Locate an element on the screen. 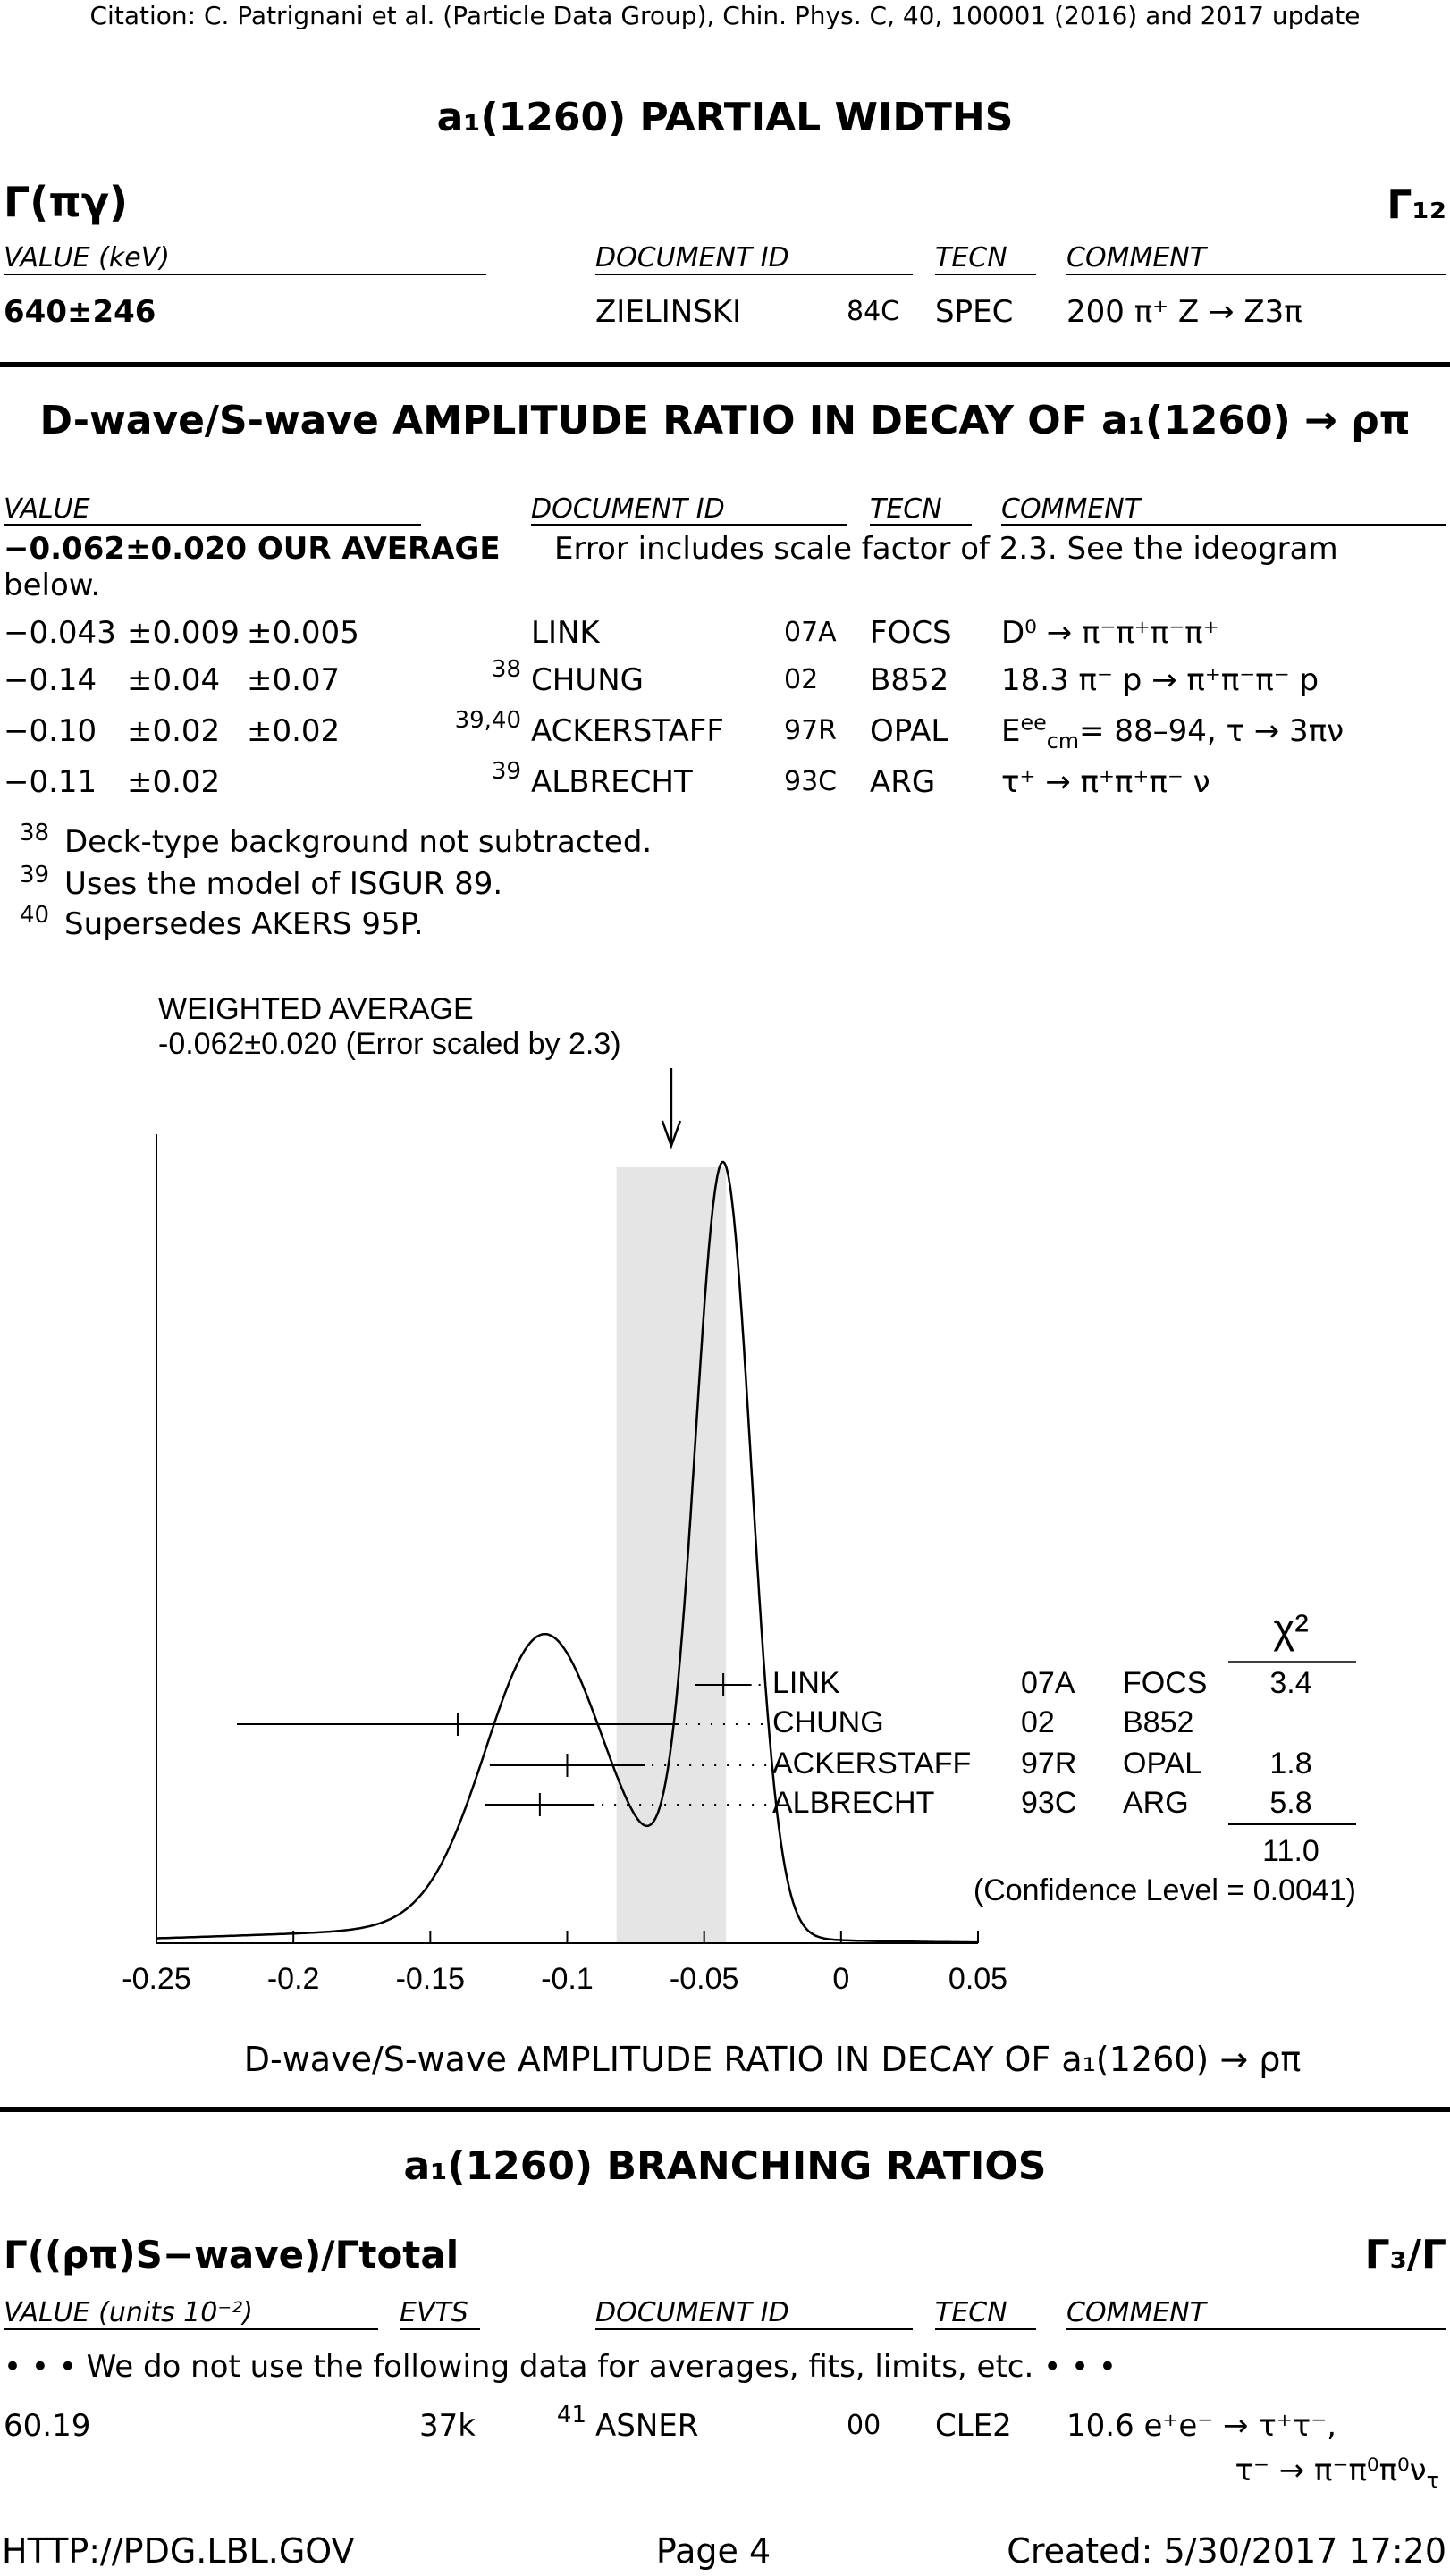 The width and height of the screenshot is (1450, 2576). chi2: 5.8 is located at coordinates (1290, 1803).